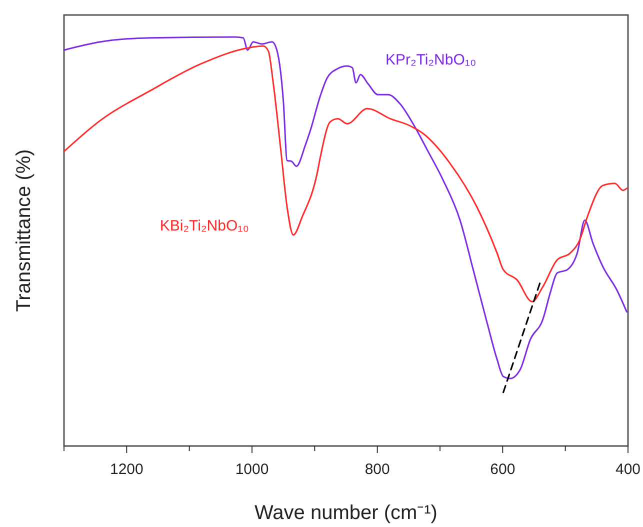 The width and height of the screenshot is (643, 527). I want to click on y-axis-title: Transmittance (%), so click(24, 230).